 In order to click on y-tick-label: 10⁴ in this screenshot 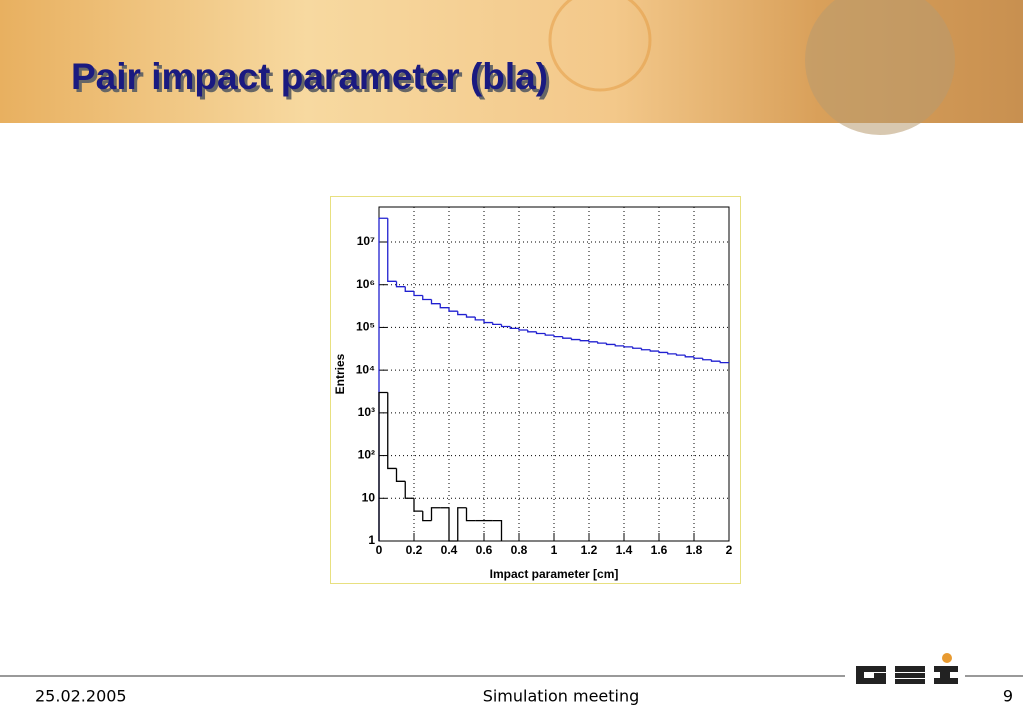, I will do `click(365, 369)`.